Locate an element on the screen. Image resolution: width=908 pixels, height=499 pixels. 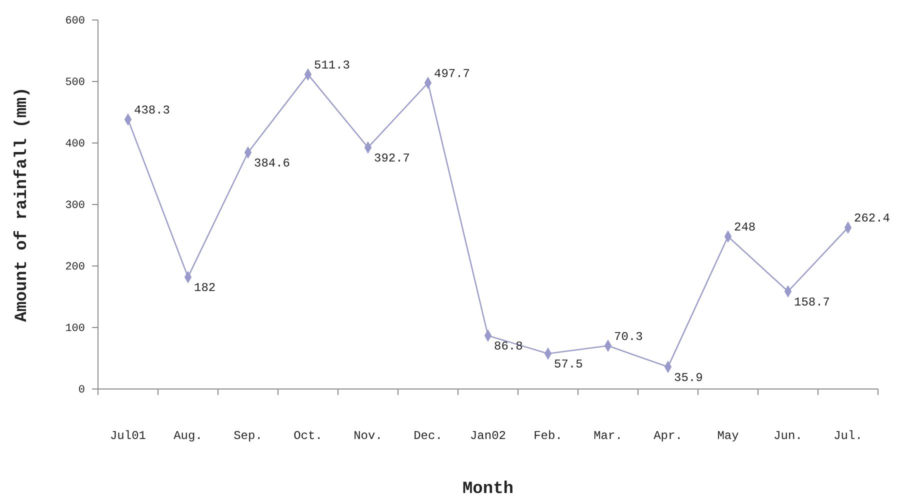
x-tick-label: Mar. is located at coordinates (608, 436).